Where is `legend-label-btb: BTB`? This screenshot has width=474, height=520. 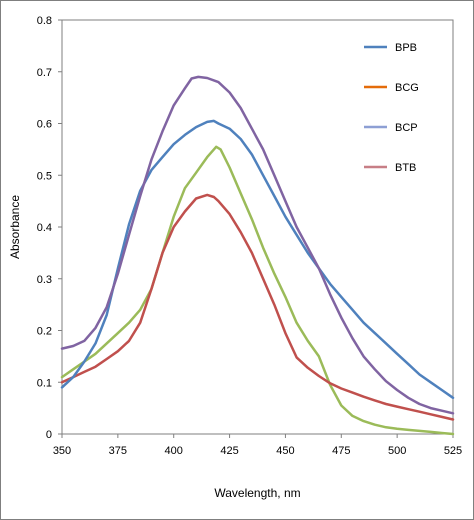
legend-label-btb: BTB is located at coordinates (405, 168).